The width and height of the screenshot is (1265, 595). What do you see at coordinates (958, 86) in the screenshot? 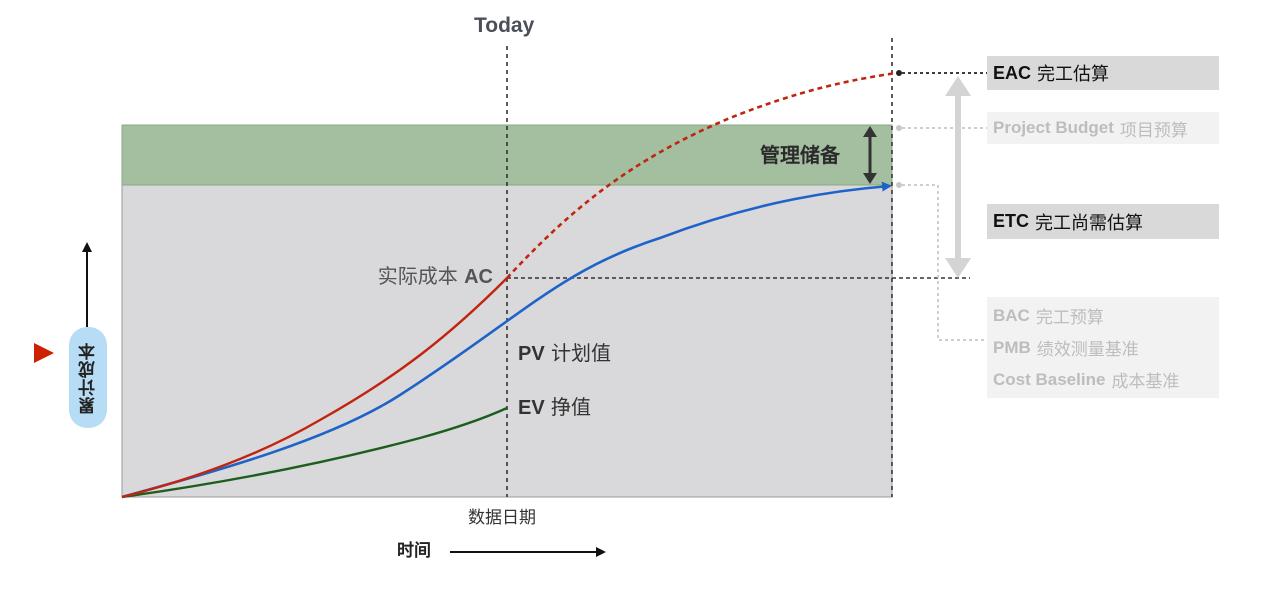
I see `etc-arrow-top` at bounding box center [958, 86].